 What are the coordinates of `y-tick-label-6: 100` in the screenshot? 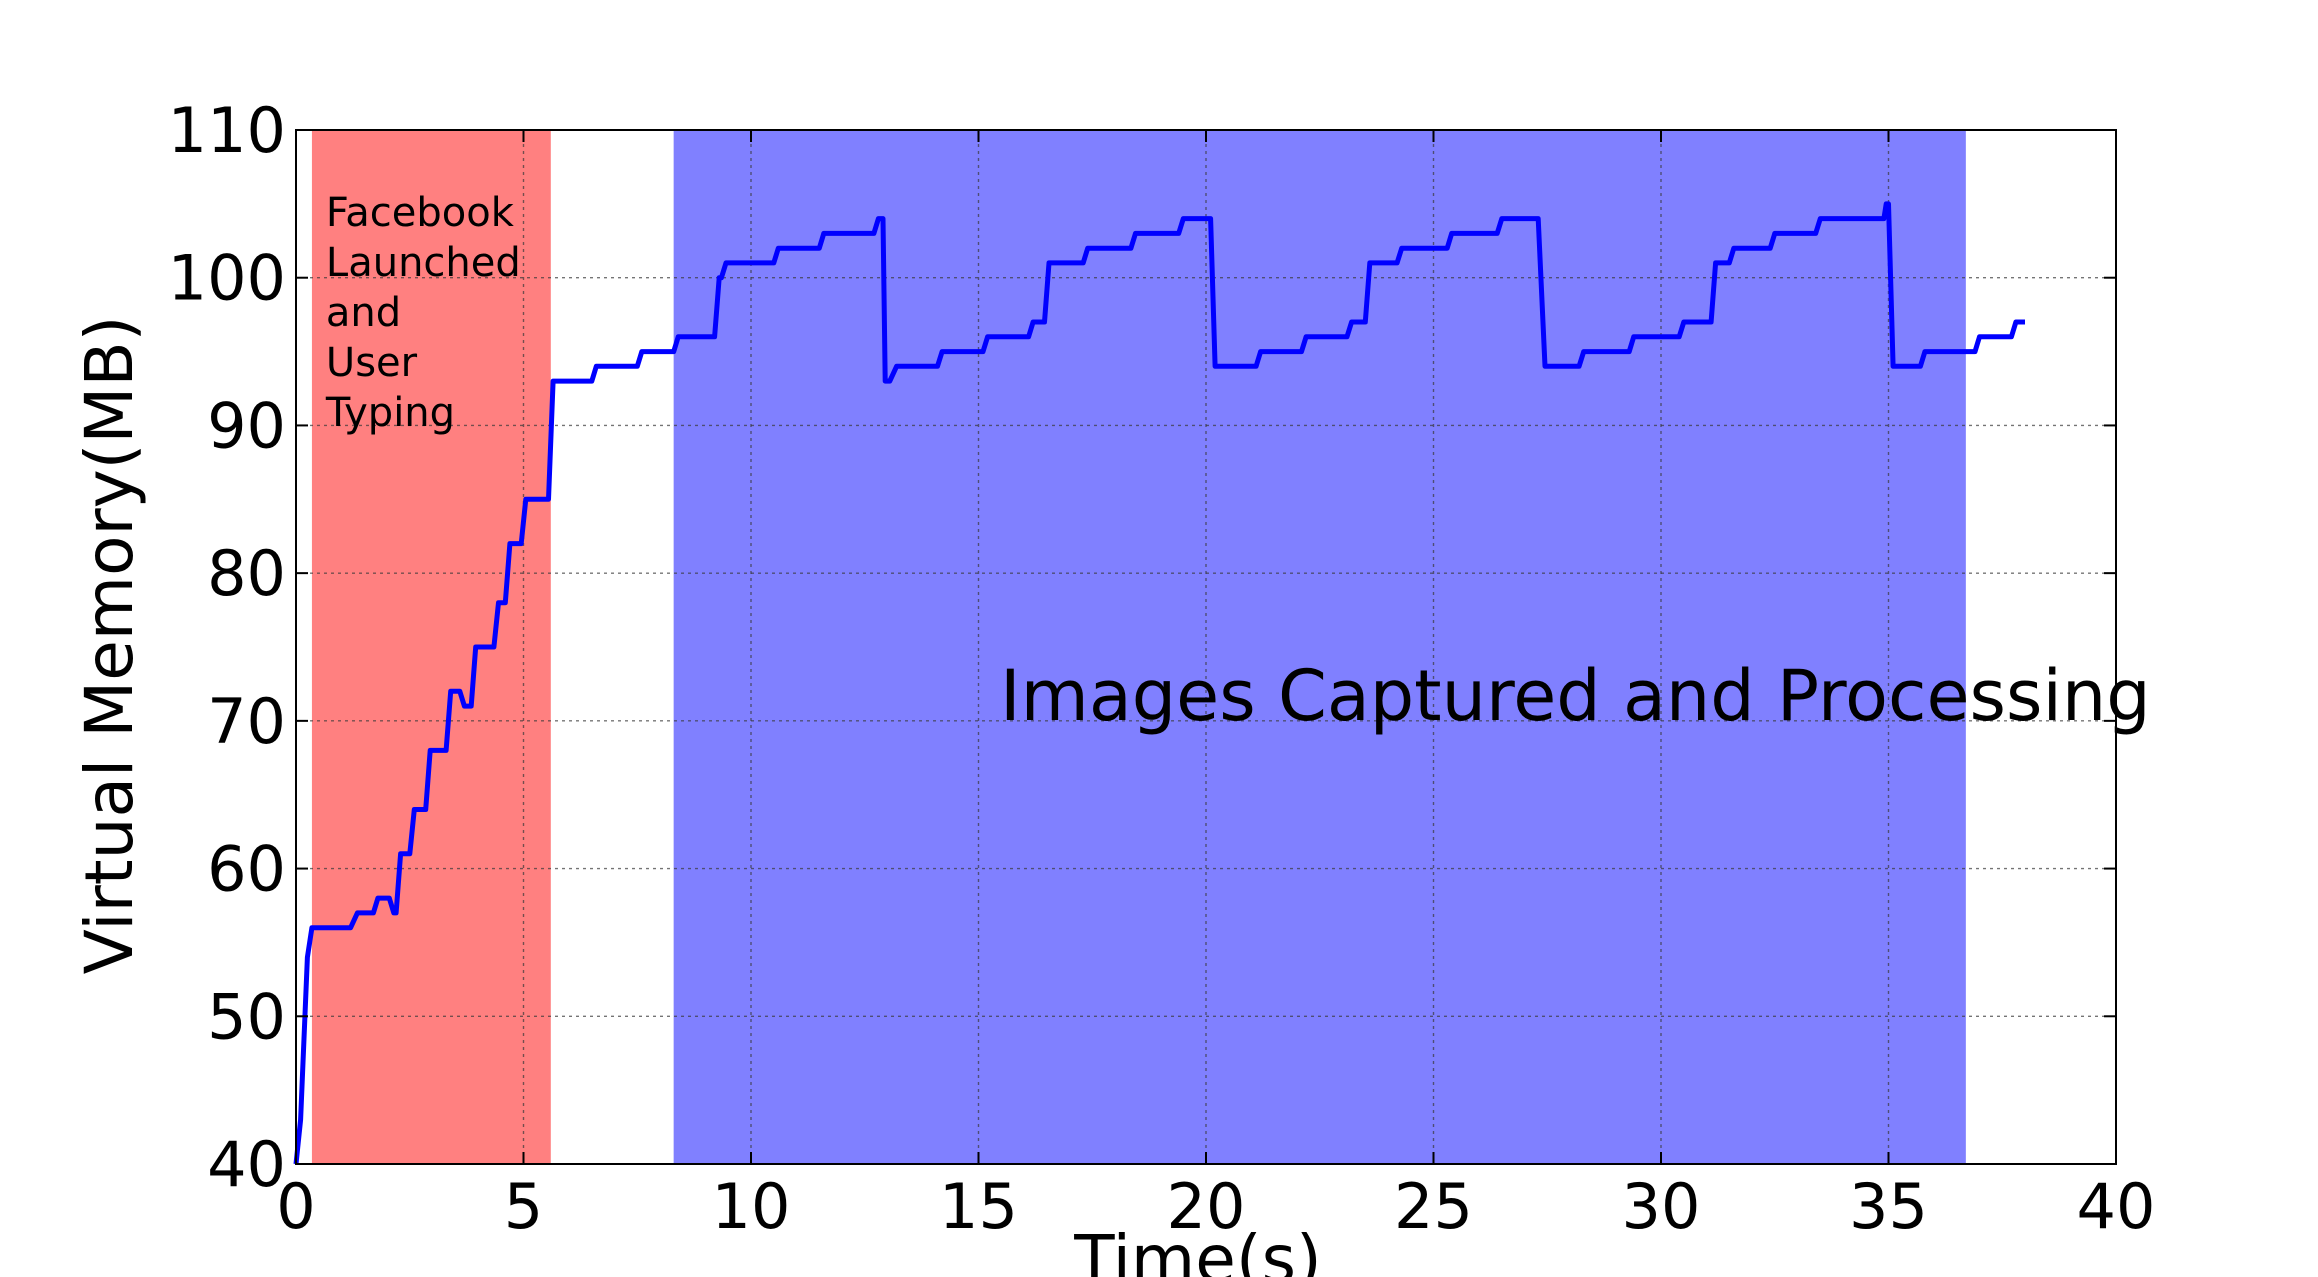 It's located at (227, 278).